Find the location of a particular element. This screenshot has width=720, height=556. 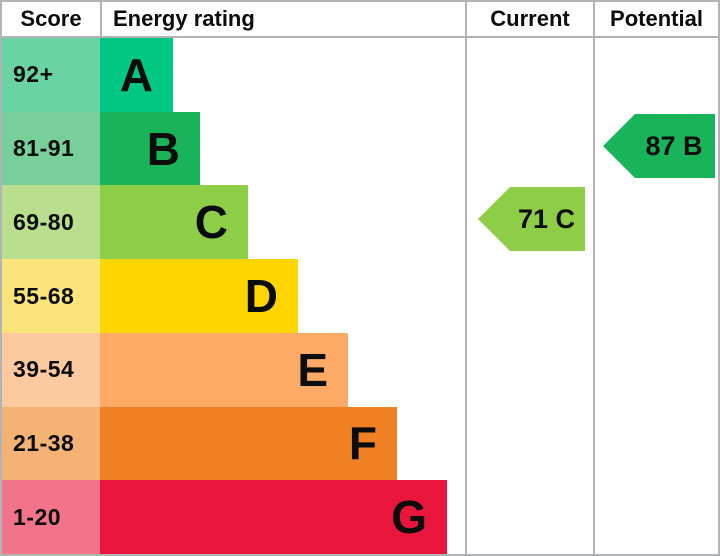

current-rating-label: 71 C is located at coordinates (546, 218).